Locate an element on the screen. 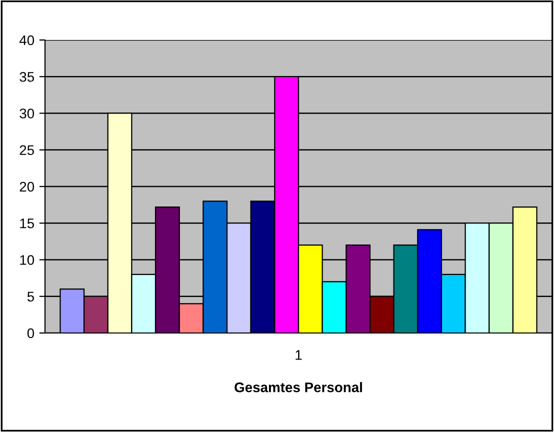 The height and width of the screenshot is (432, 554). x-axis-title: Gesamtes Personal is located at coordinates (298, 387).